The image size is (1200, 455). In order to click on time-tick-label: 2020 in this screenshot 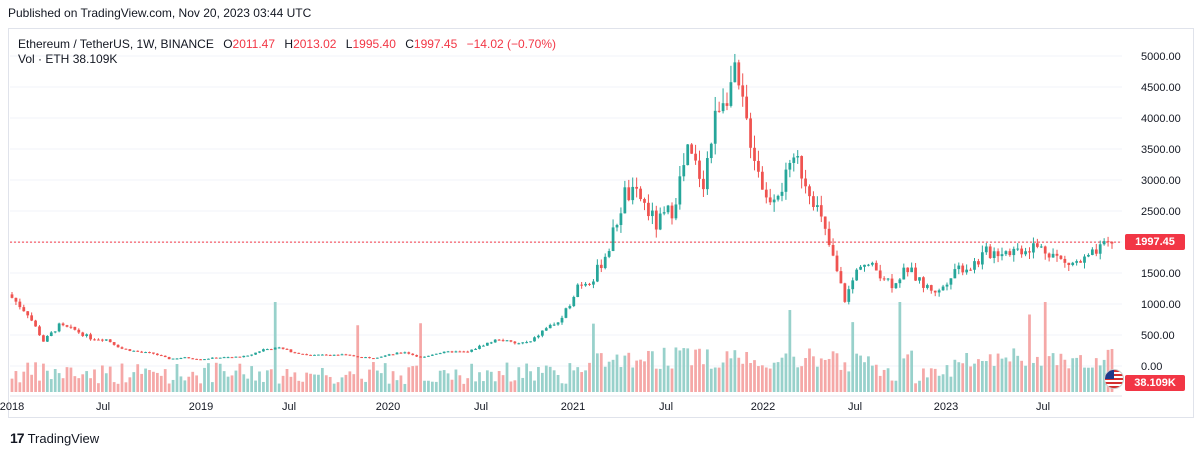, I will do `click(388, 407)`.